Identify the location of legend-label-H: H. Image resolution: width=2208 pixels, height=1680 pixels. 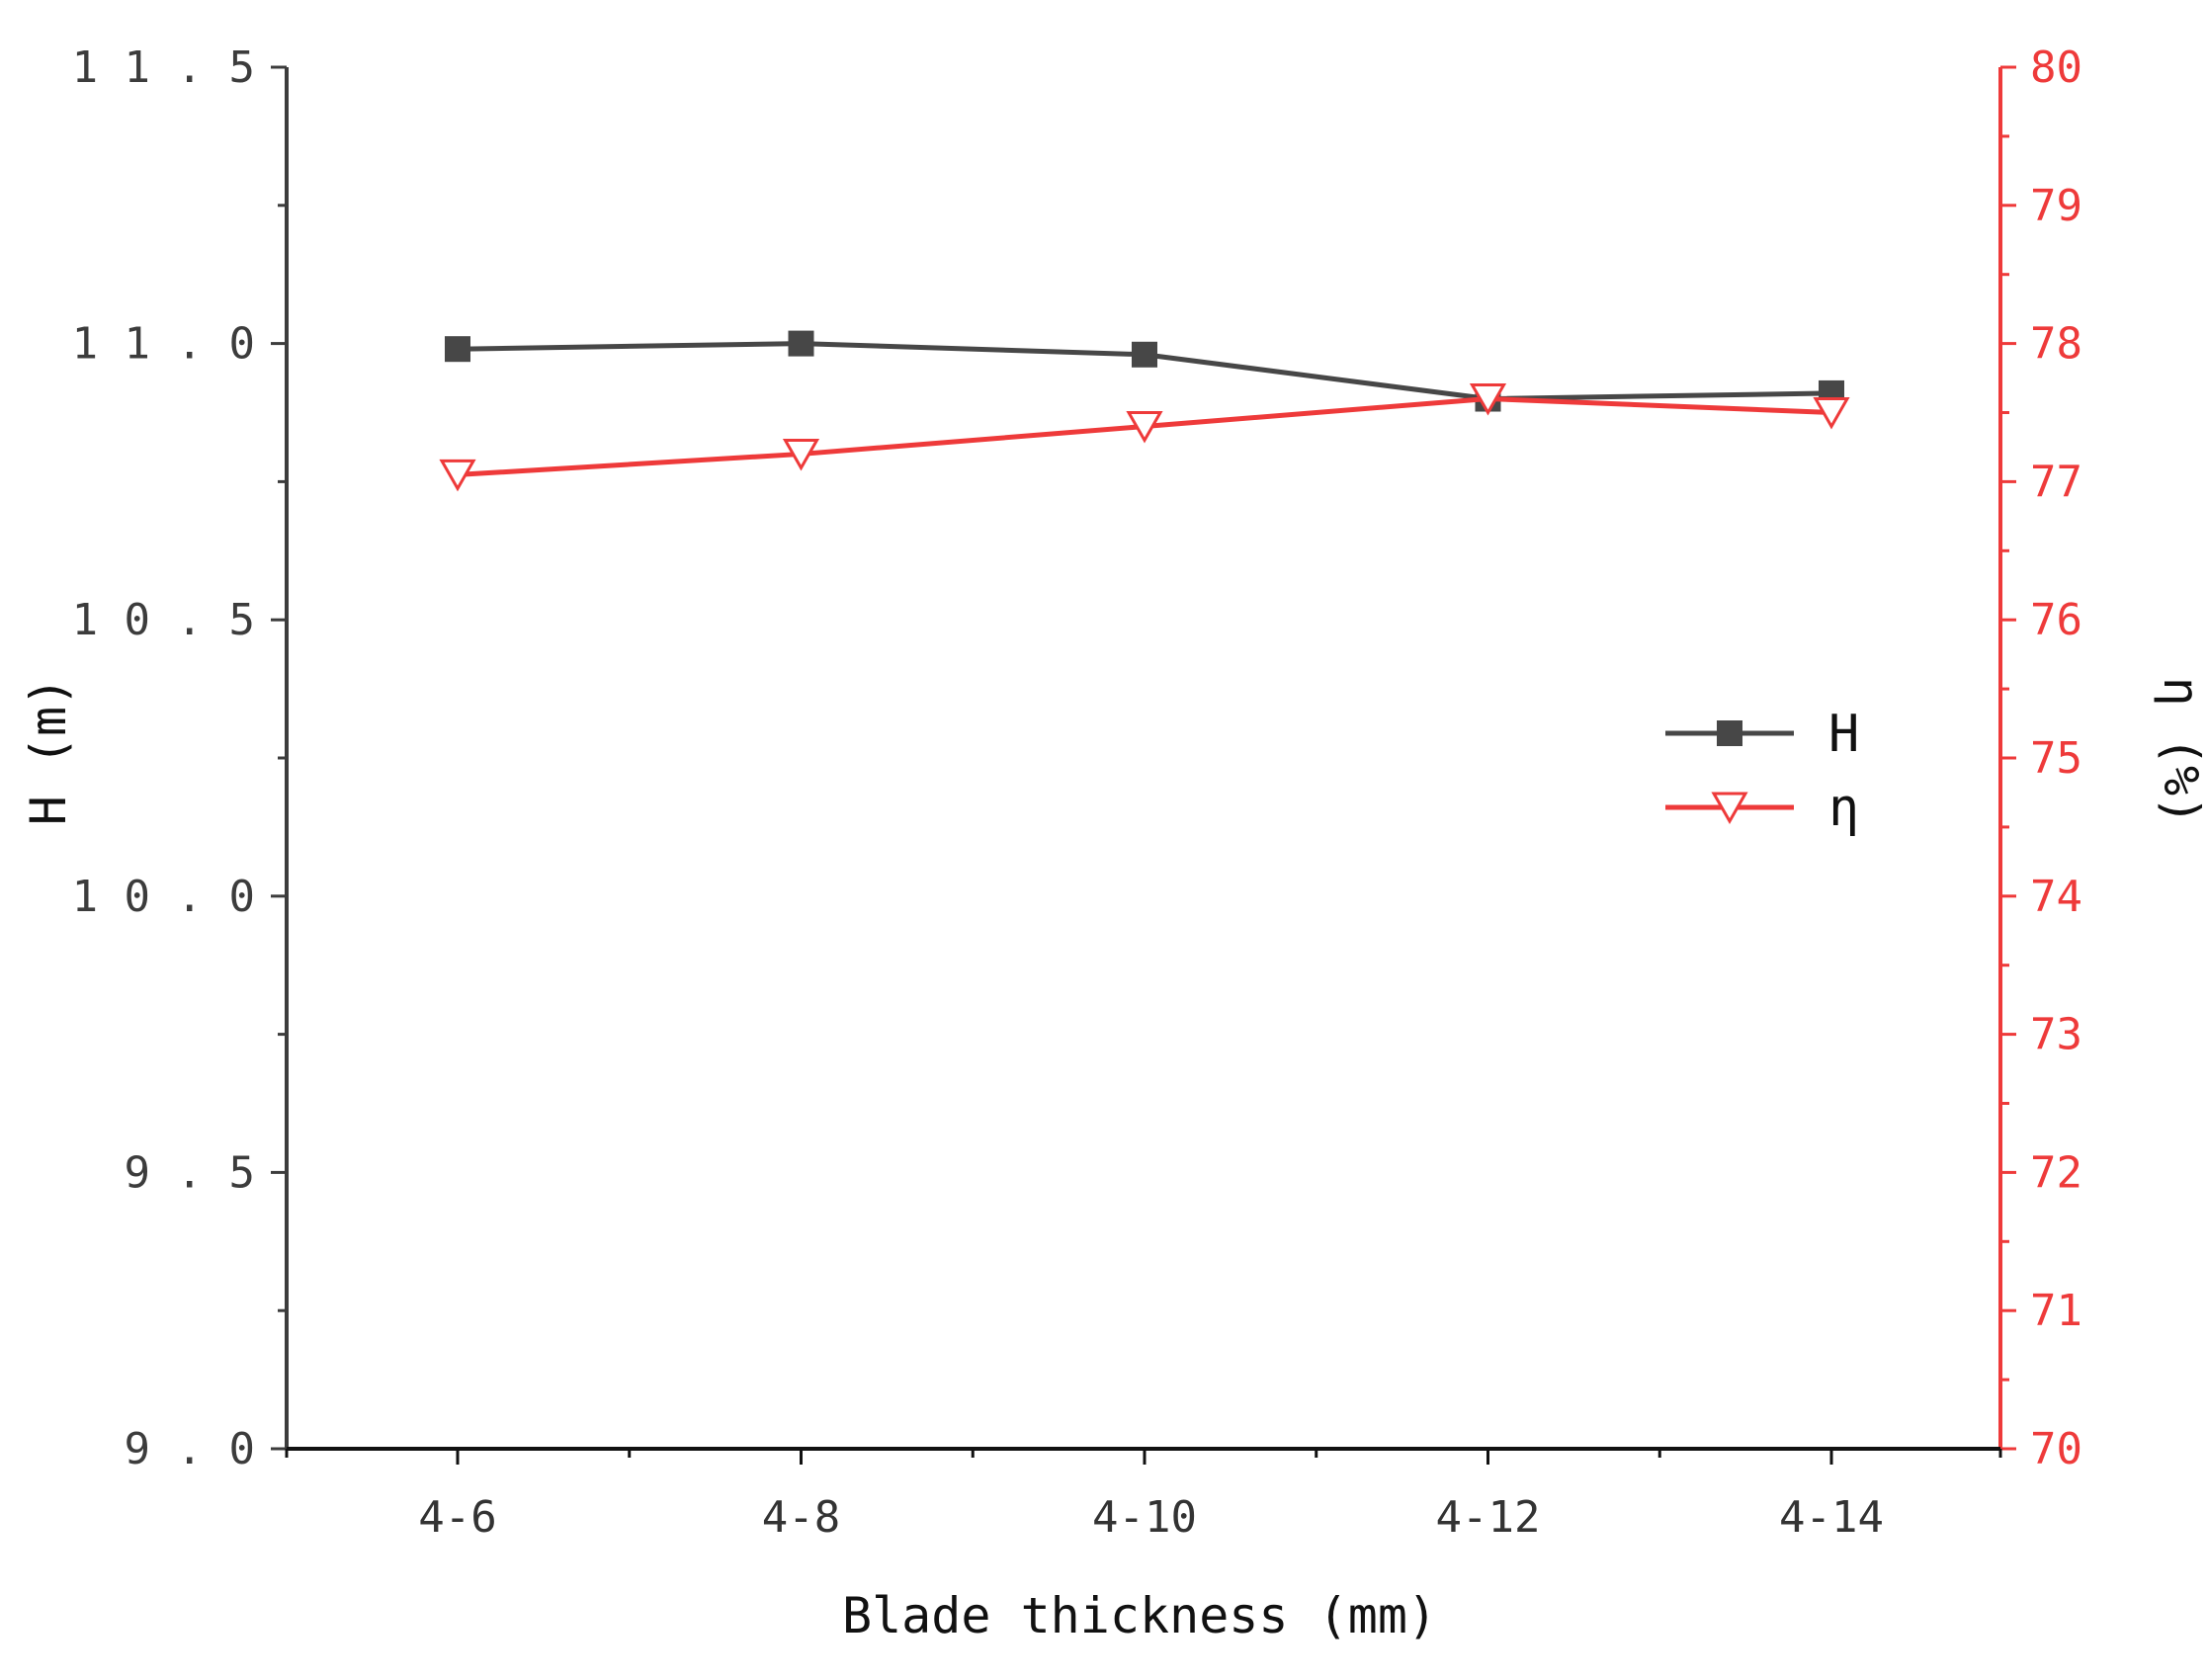
(1843, 734).